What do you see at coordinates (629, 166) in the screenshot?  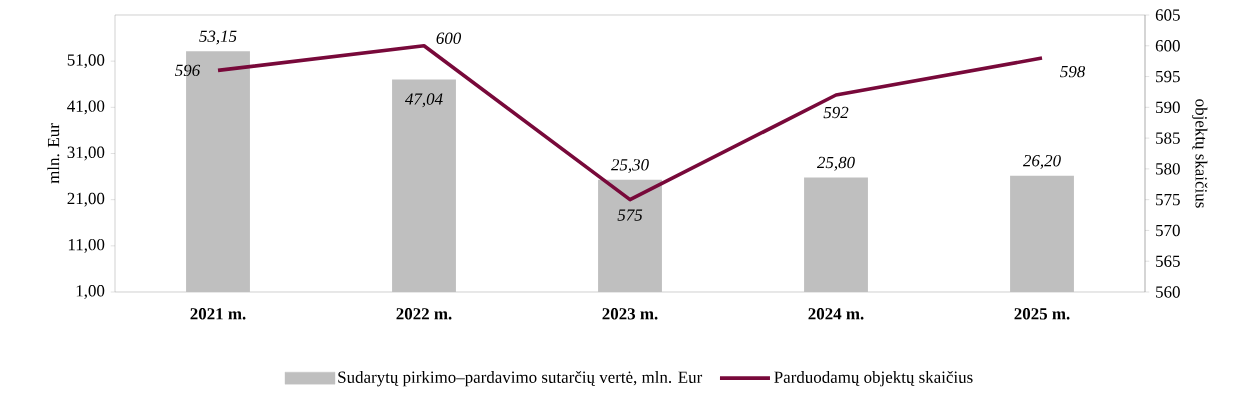 I see `data-label: 25,30` at bounding box center [629, 166].